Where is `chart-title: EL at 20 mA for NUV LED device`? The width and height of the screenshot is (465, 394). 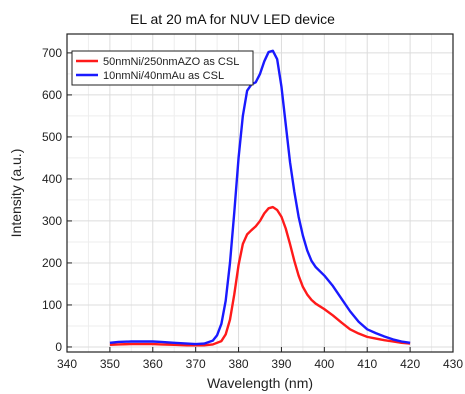 chart-title: EL at 20 mA for NUV LED device is located at coordinates (232, 19).